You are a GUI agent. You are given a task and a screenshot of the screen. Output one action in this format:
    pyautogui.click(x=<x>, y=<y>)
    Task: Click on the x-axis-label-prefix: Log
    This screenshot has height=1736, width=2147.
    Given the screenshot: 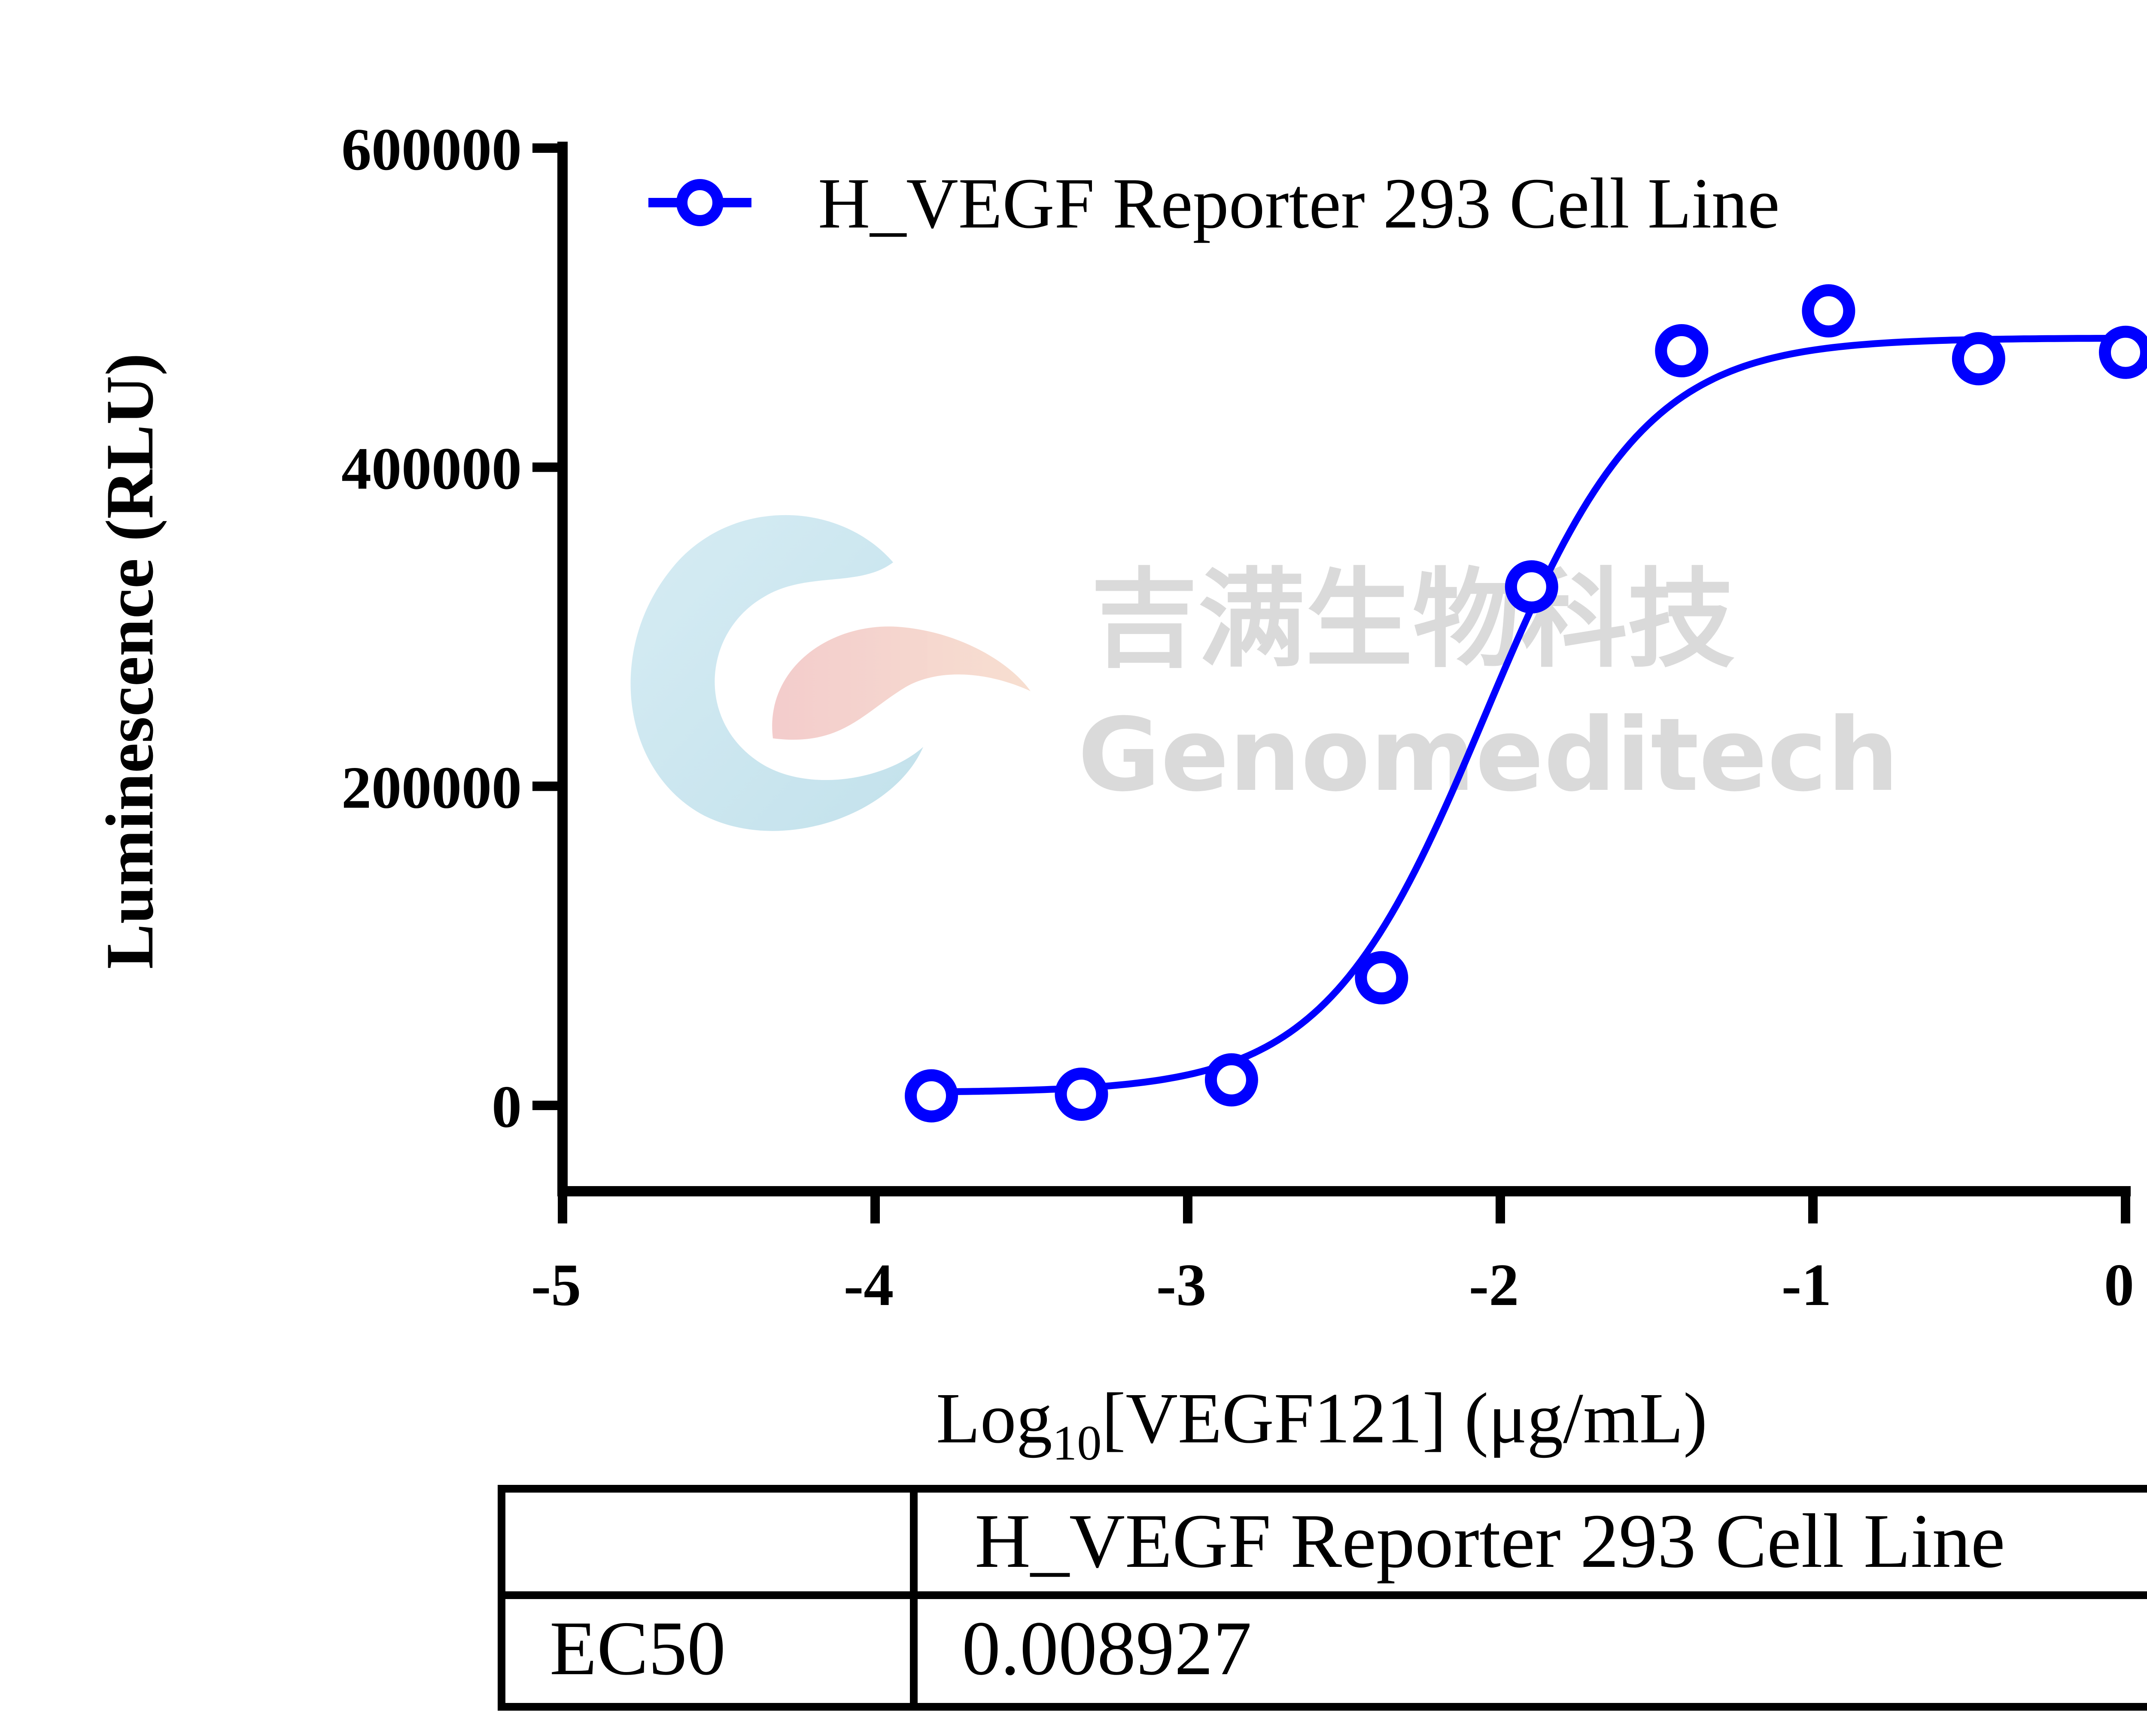 What is the action you would take?
    pyautogui.click(x=994, y=1418)
    